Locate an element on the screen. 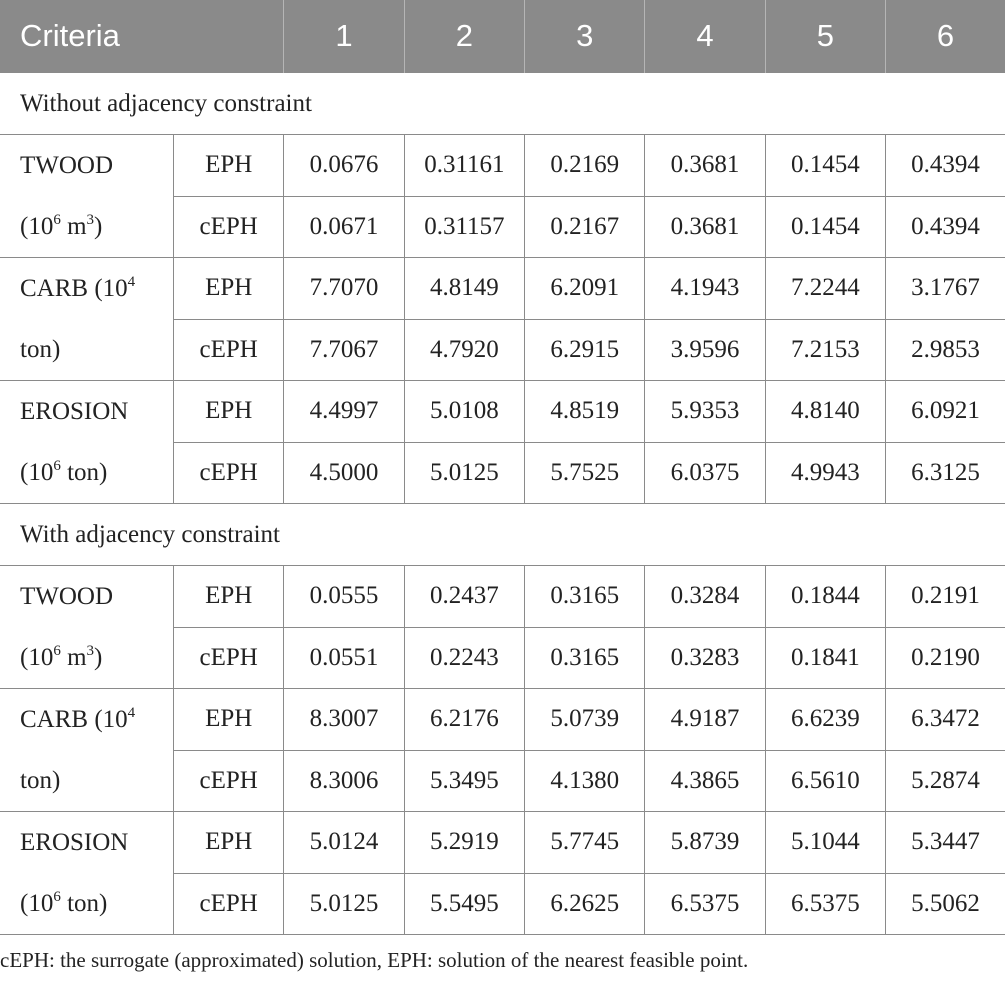  criterion-name-text: CARB (10 is located at coordinates (74, 719).